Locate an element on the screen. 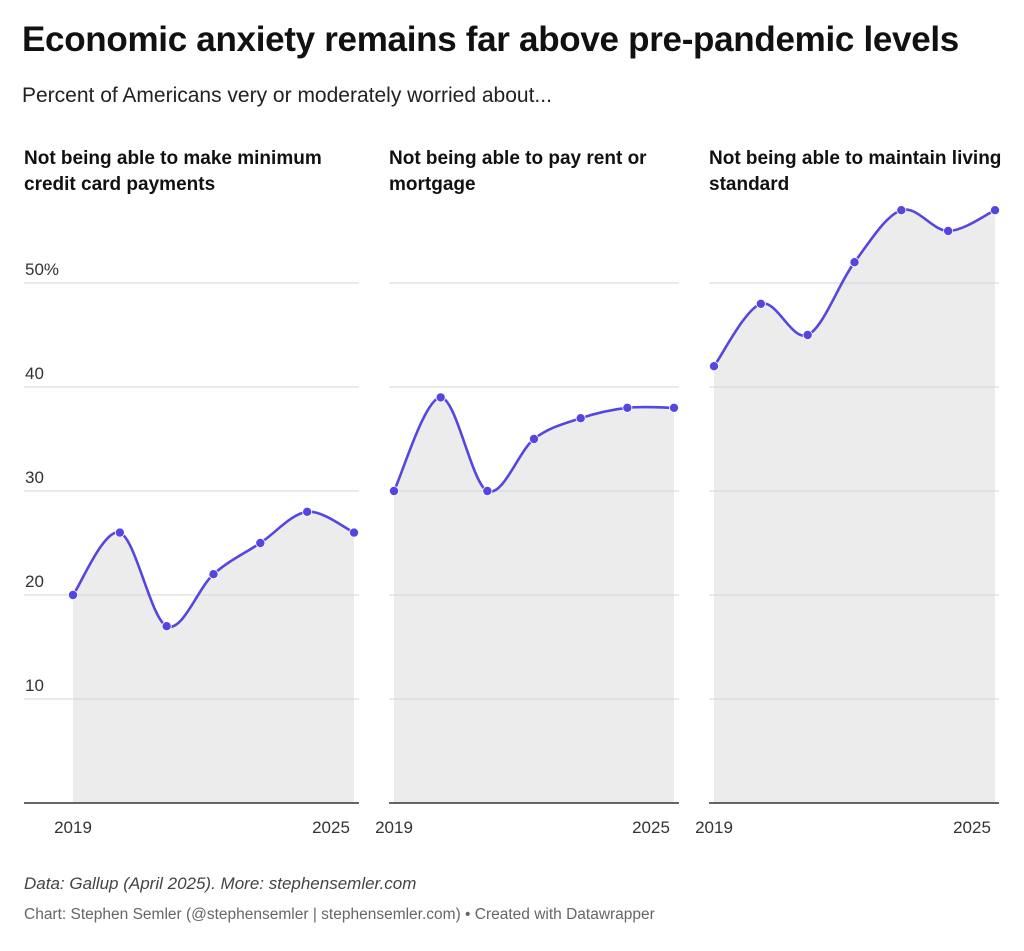 The width and height of the screenshot is (1024, 951). area-fill-rent-mortgage is located at coordinates (534, 600).